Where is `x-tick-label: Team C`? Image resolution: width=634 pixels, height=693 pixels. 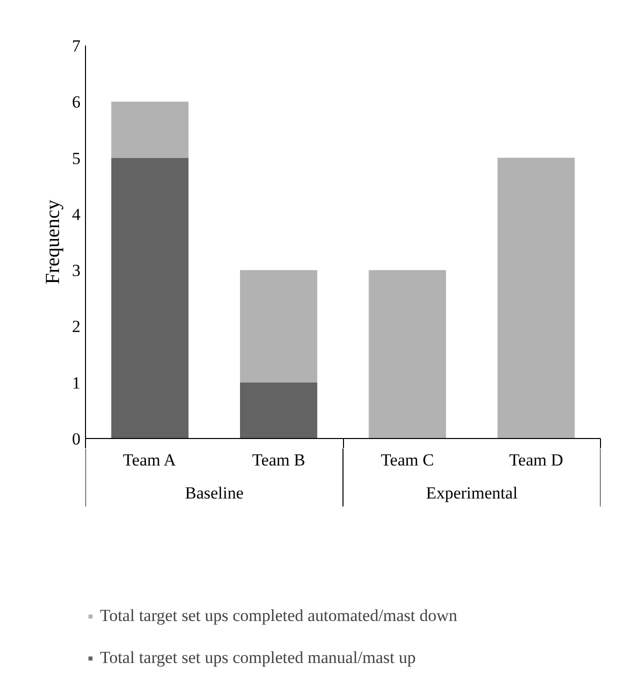
x-tick-label: Team C is located at coordinates (407, 460).